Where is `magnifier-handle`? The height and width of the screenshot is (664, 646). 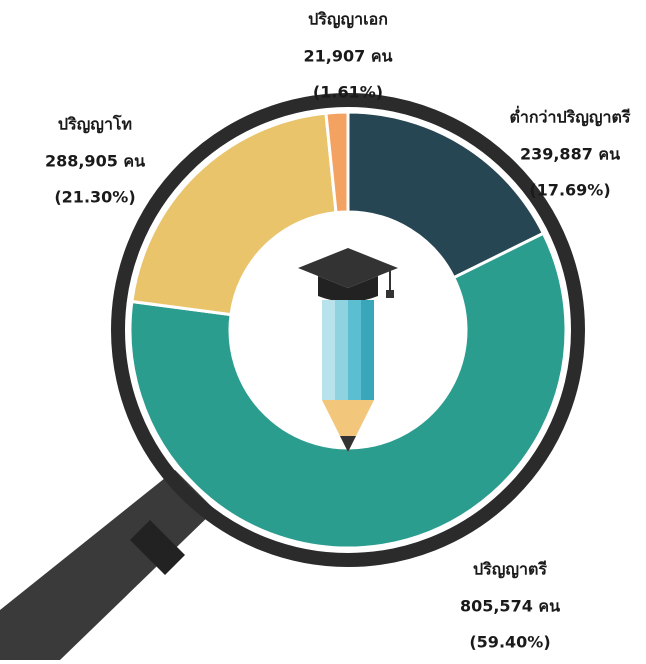 magnifier-handle is located at coordinates (107, 565).